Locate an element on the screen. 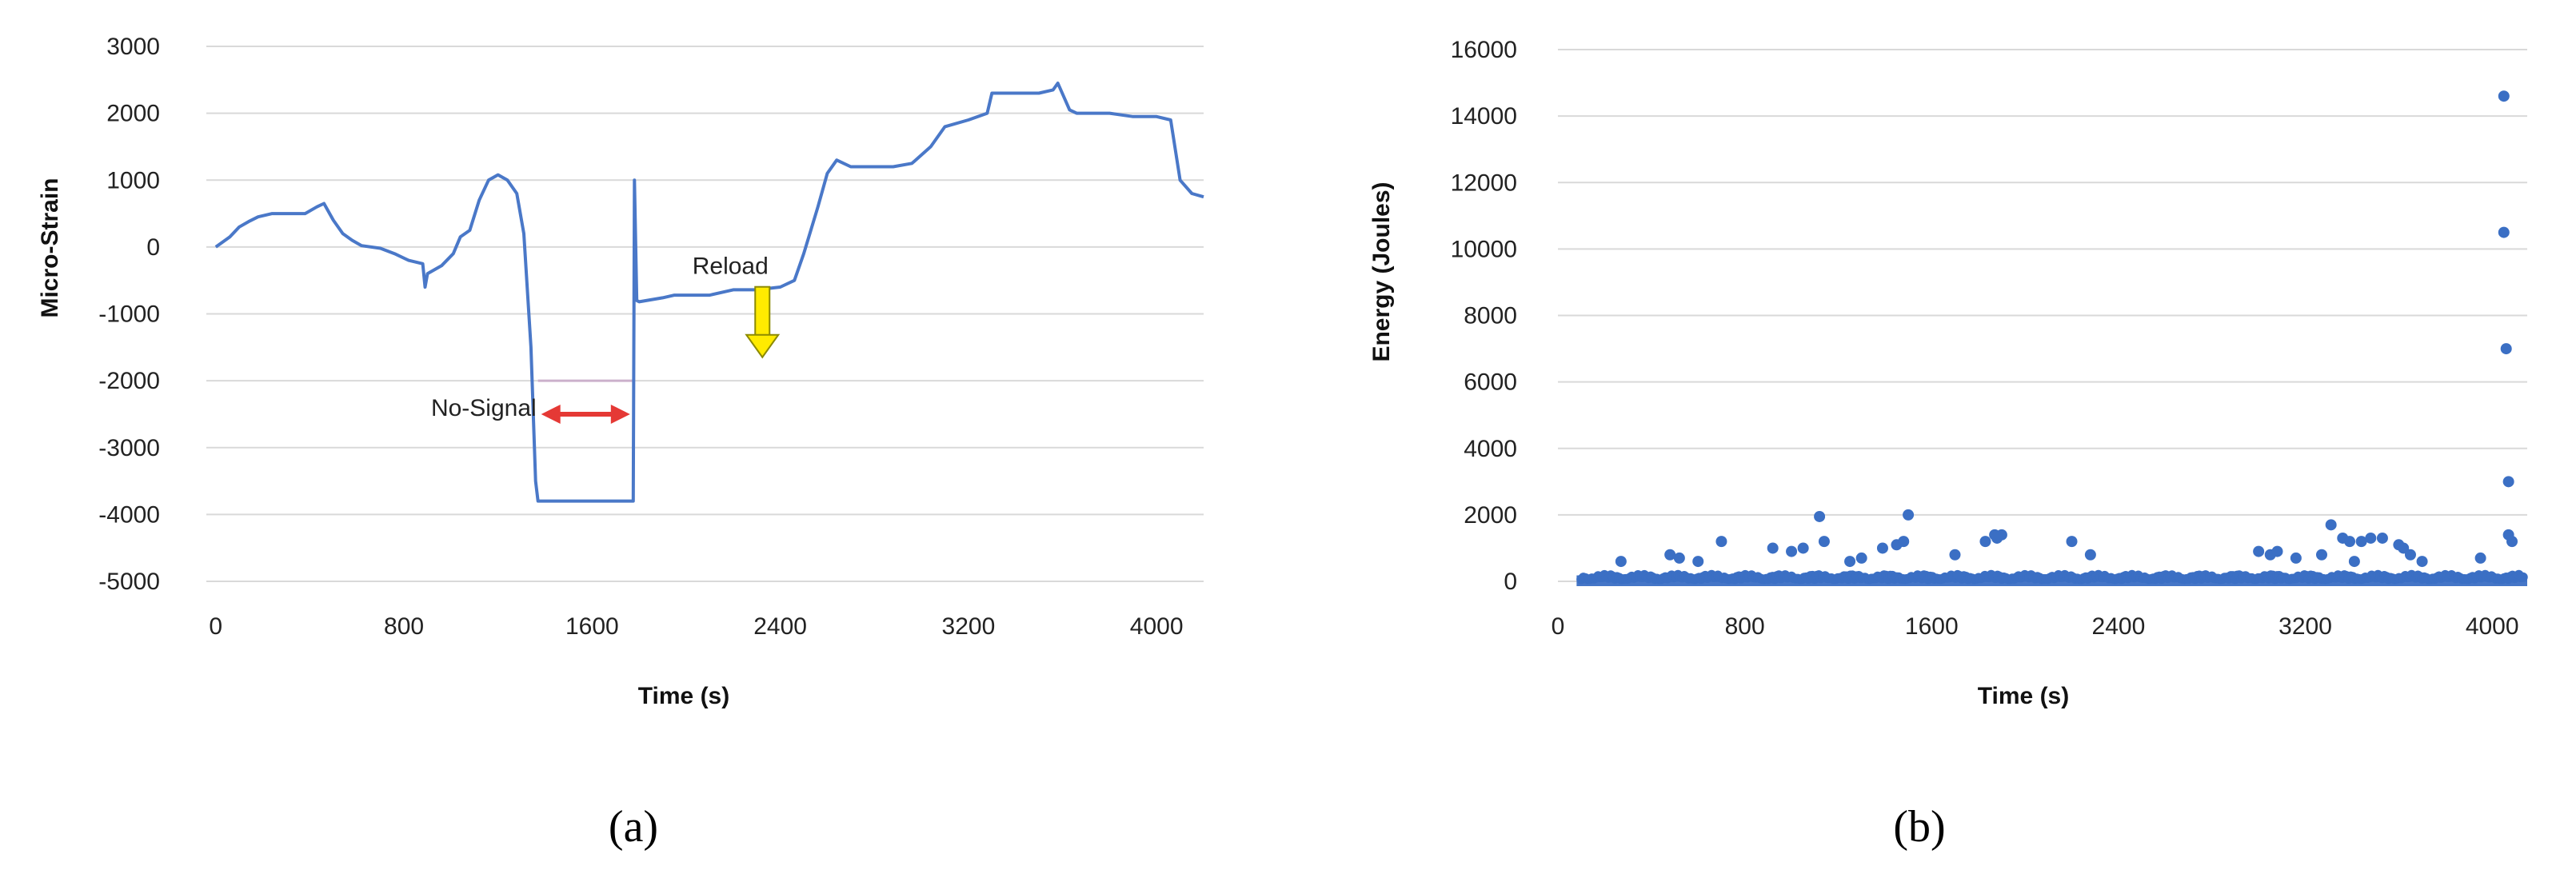 The height and width of the screenshot is (890, 2576). panel-b-y-axis-title: Energy (Joules) is located at coordinates (1381, 271).